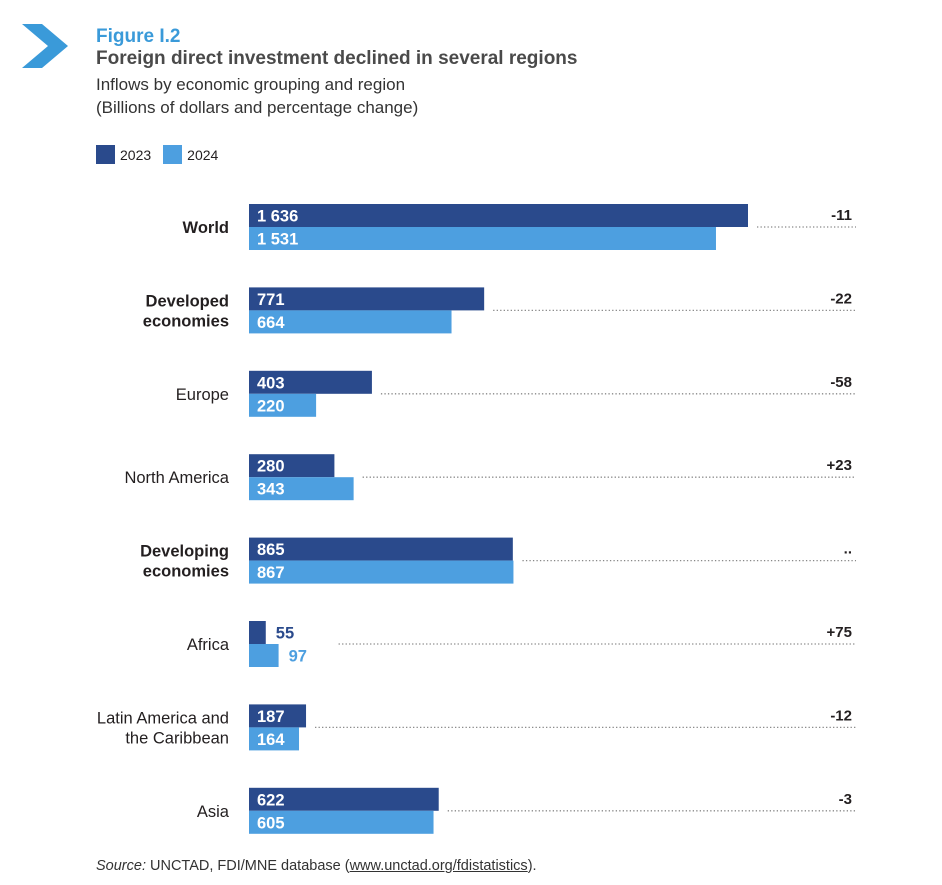 This screenshot has width=942, height=885. Describe the element at coordinates (839, 465) in the screenshot. I see `pct-change-north-america: +23` at that location.